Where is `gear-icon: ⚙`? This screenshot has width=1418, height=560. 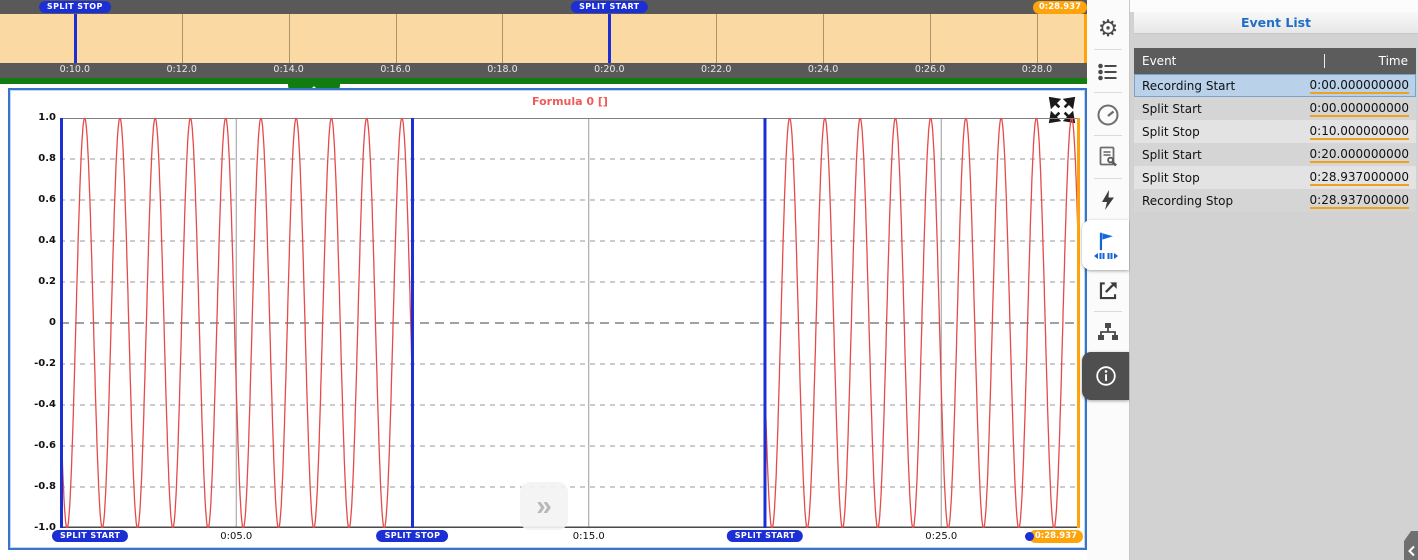
gear-icon: ⚙ is located at coordinates (1108, 27).